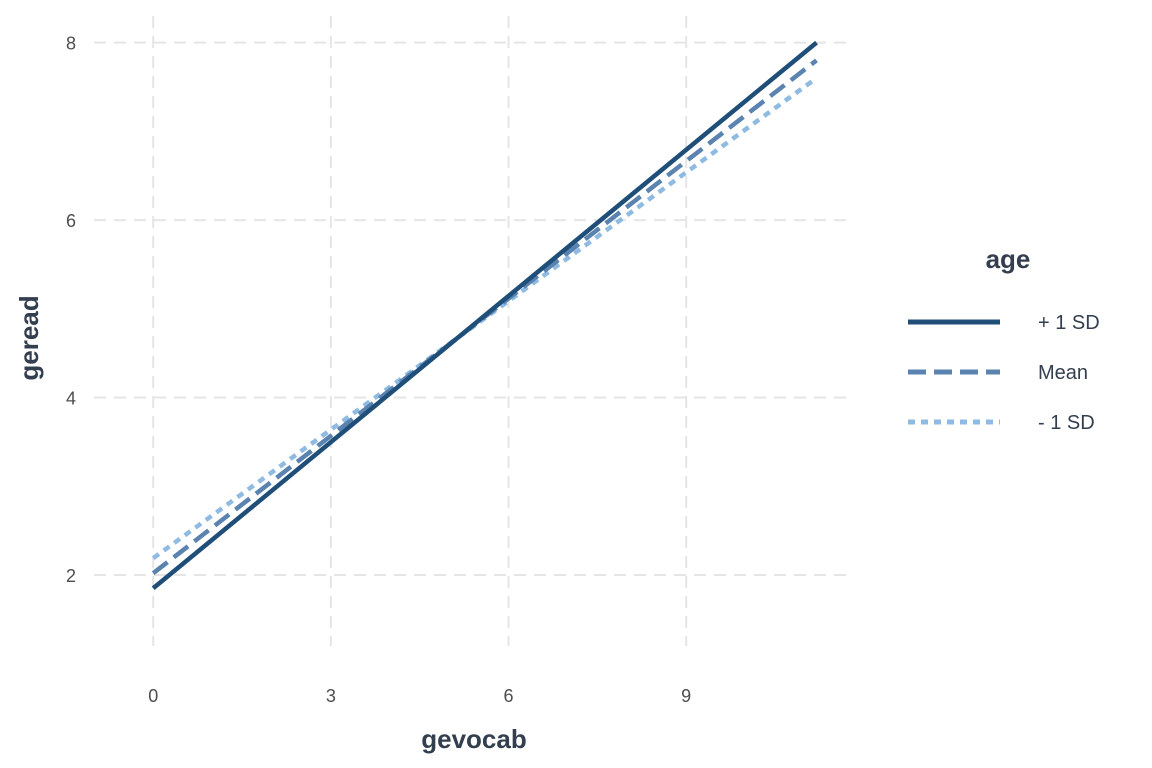  I want to click on legend-label: Mean, so click(1063, 373).